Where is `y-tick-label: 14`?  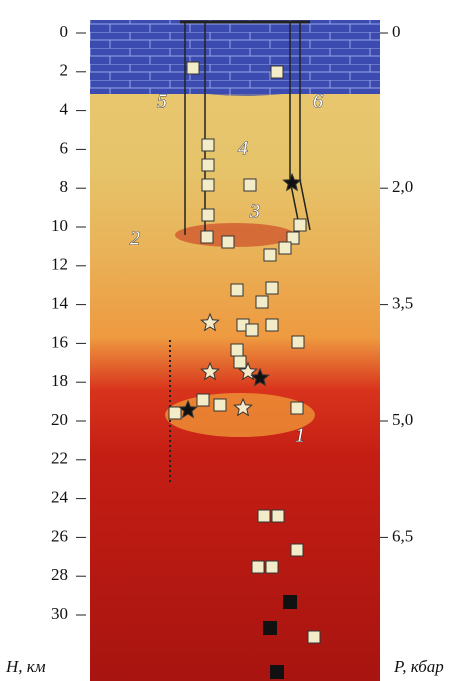
y-tick-label: 14 is located at coordinates (60, 303).